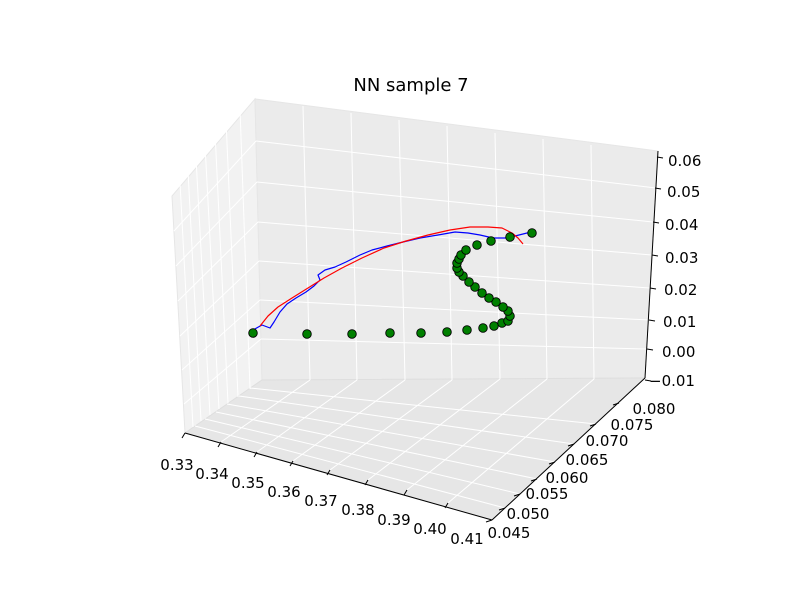  What do you see at coordinates (528, 514) in the screenshot?
I see `y-tick-label: 0.050` at bounding box center [528, 514].